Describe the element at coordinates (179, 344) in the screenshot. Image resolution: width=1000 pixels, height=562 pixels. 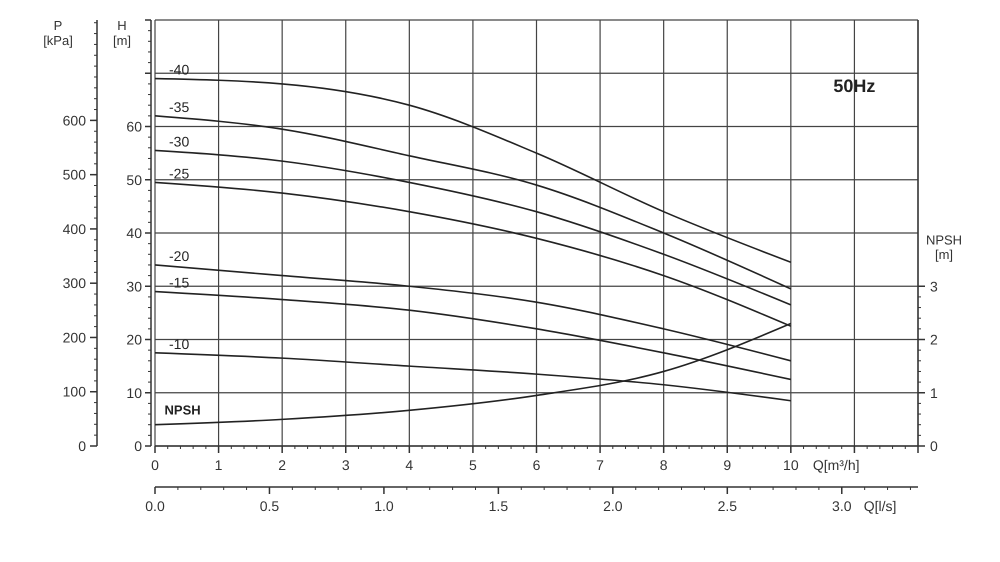
I see `series-label: -10` at that location.